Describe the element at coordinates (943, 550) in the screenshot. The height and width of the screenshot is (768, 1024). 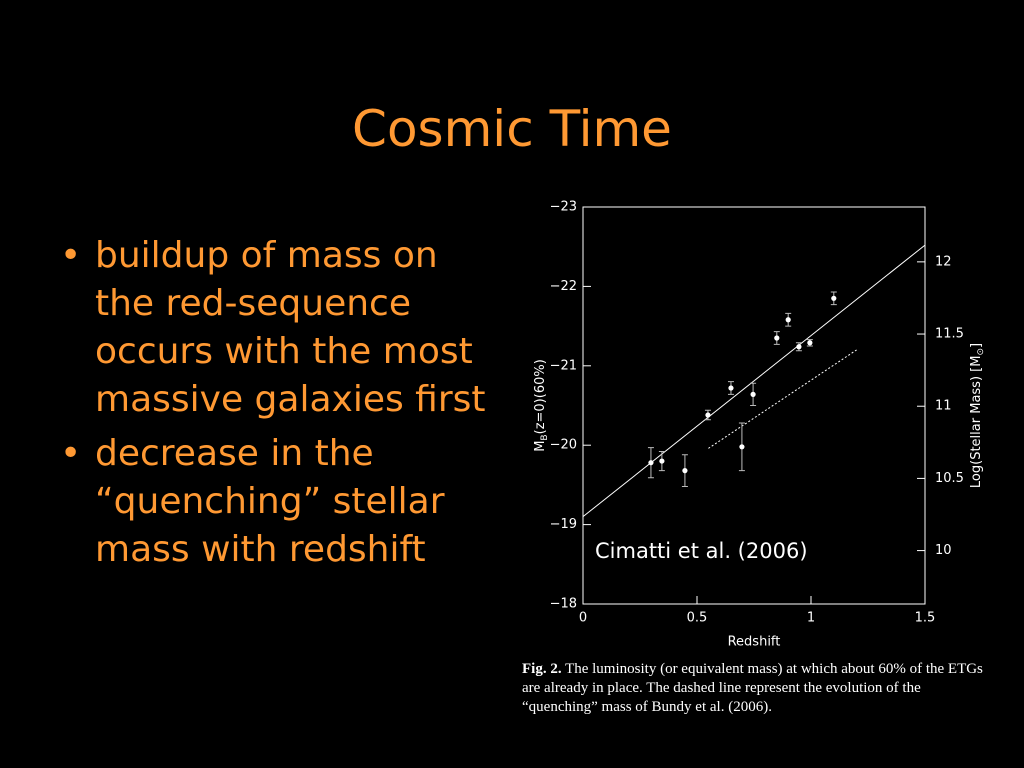
I see `y2-tick-label: 10` at that location.